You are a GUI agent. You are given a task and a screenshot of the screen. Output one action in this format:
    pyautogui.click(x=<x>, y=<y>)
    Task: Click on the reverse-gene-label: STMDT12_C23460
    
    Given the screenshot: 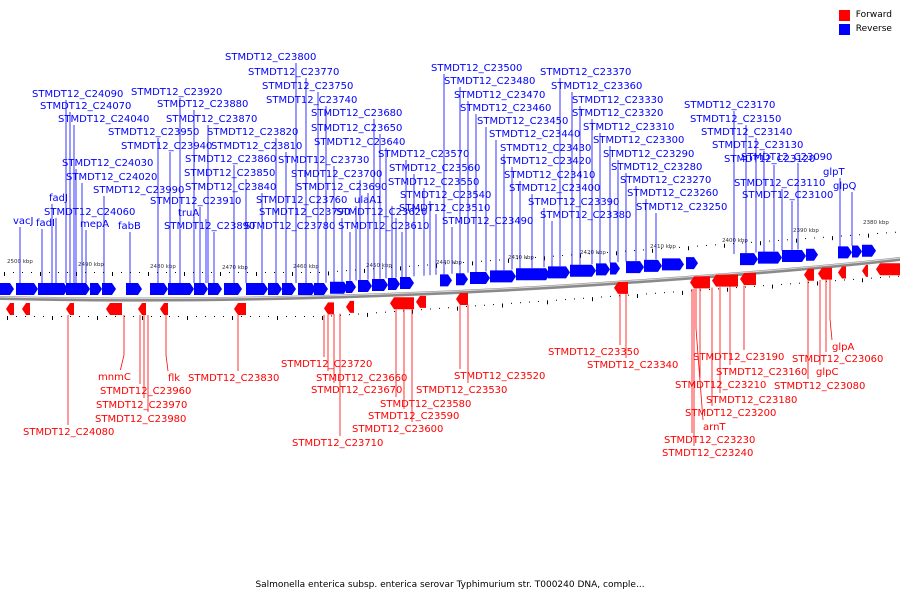 What is the action you would take?
    pyautogui.click(x=505, y=108)
    